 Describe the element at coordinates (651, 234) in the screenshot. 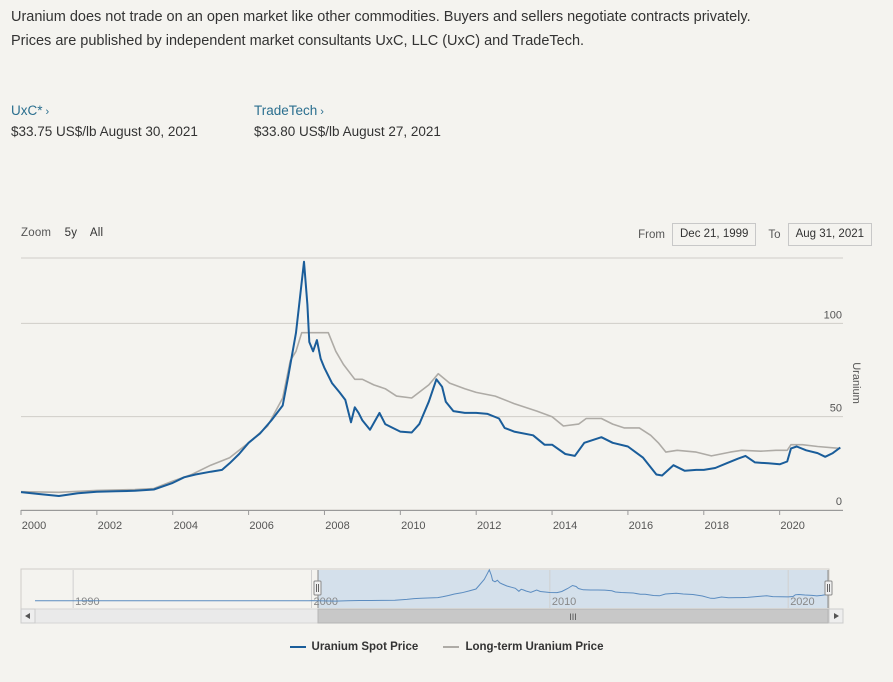

I see `from-label: From` at that location.